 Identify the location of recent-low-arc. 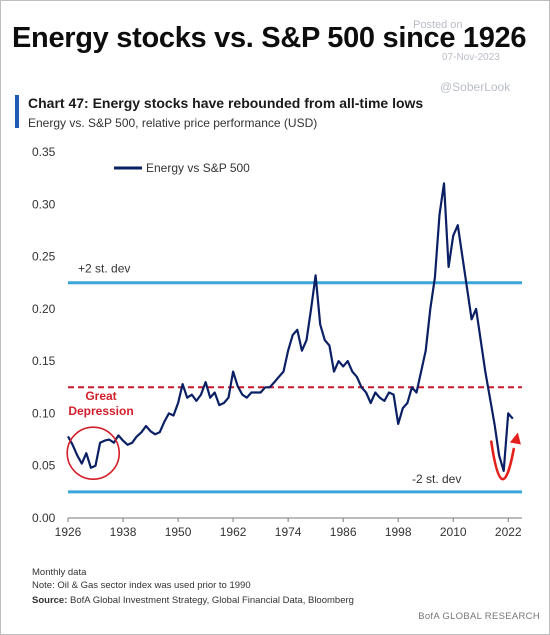
(502, 460).